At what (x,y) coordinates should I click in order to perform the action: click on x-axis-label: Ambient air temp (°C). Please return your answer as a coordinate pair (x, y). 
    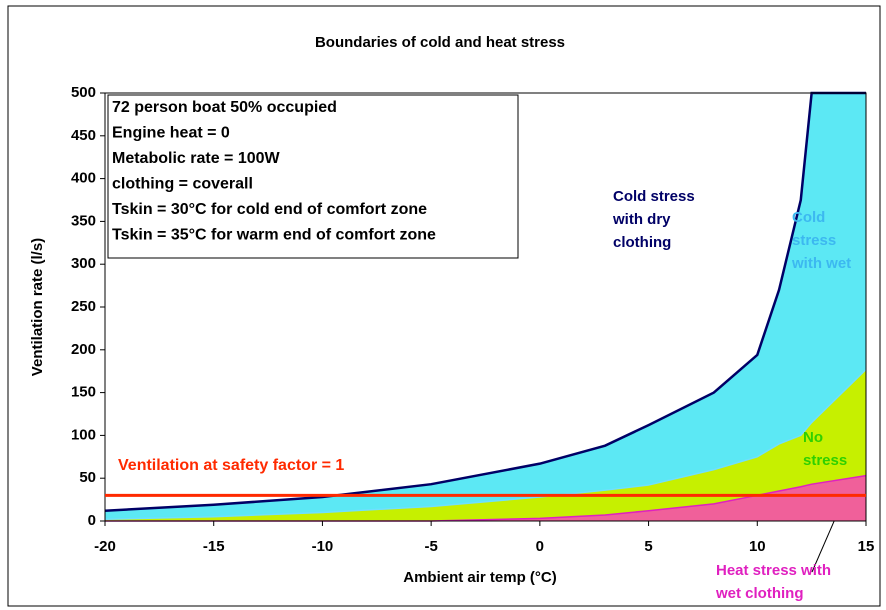
    Looking at the image, I should click on (480, 577).